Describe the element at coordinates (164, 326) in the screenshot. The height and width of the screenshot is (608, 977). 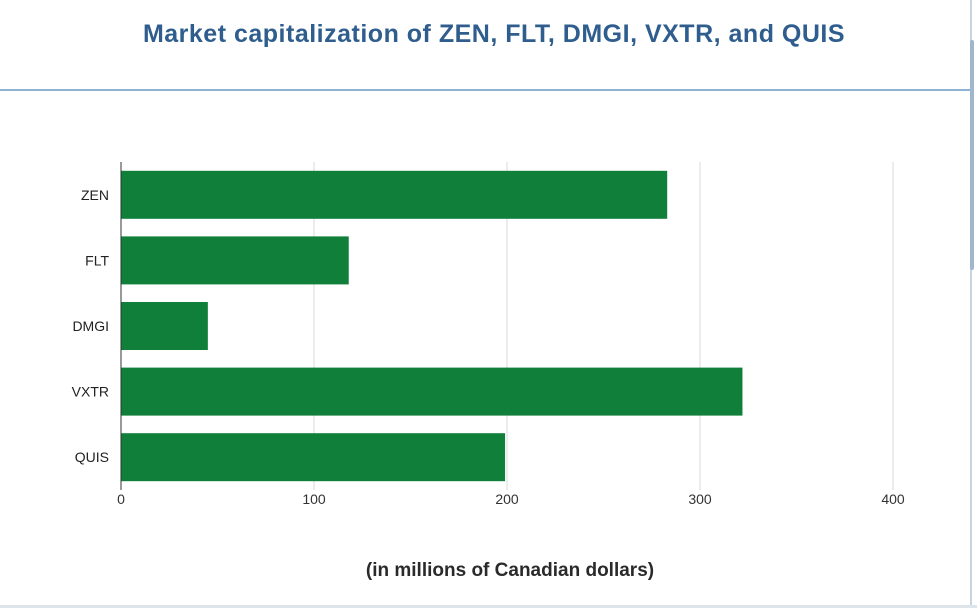
I see `bar-dmgi` at that location.